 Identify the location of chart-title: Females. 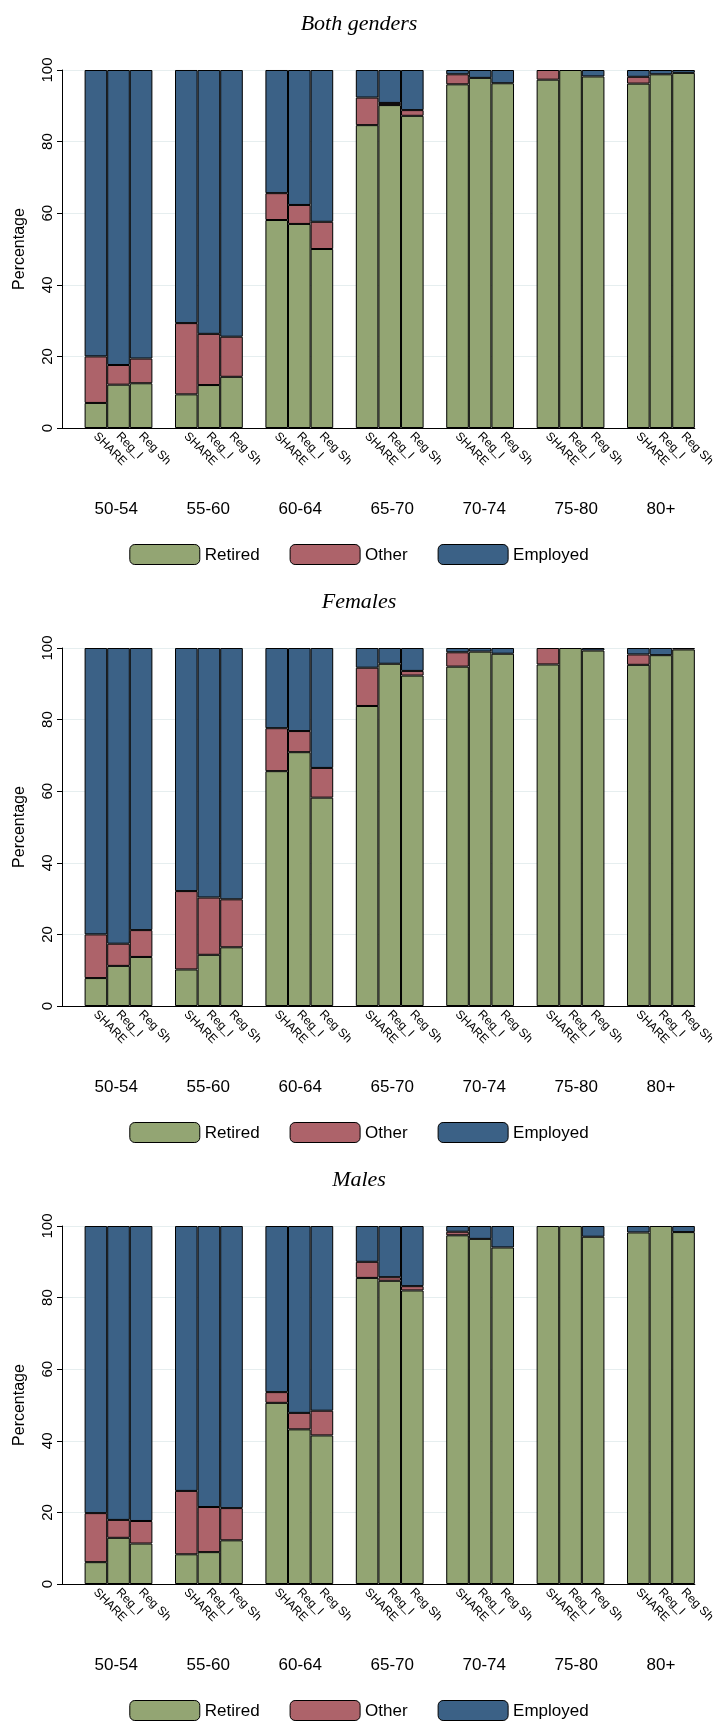
(358, 600).